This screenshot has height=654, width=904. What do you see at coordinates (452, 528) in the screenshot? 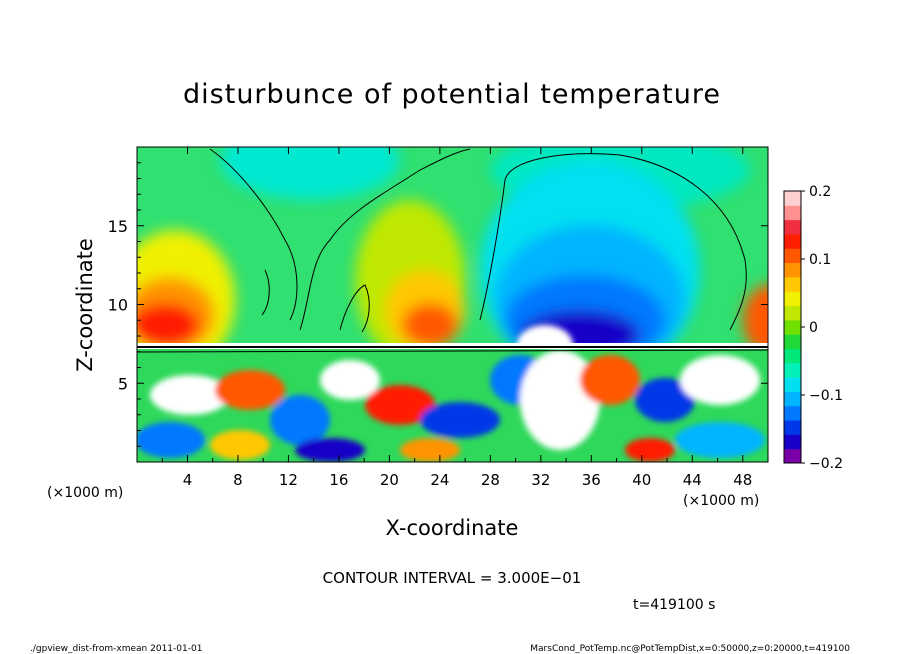
I see `x-axis-label: X-coordinate` at bounding box center [452, 528].